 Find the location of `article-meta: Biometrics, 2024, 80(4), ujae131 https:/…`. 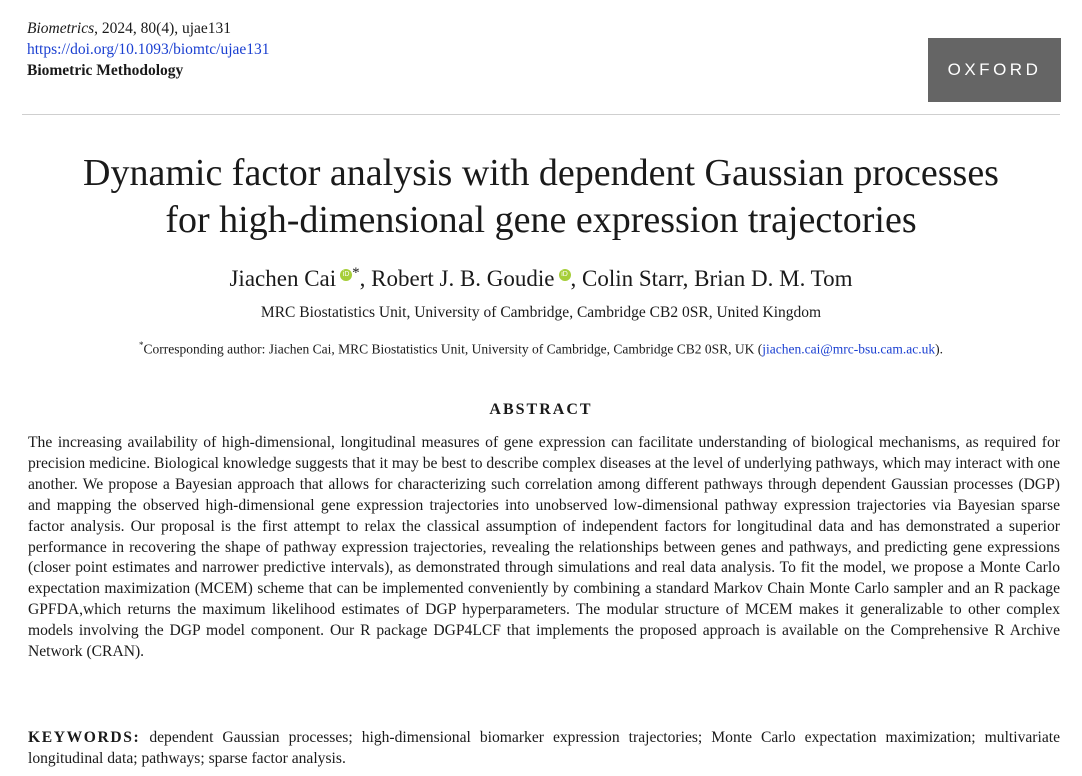

article-meta: Biometrics, 2024, 80(4), ujae131 https:/… is located at coordinates (148, 49).